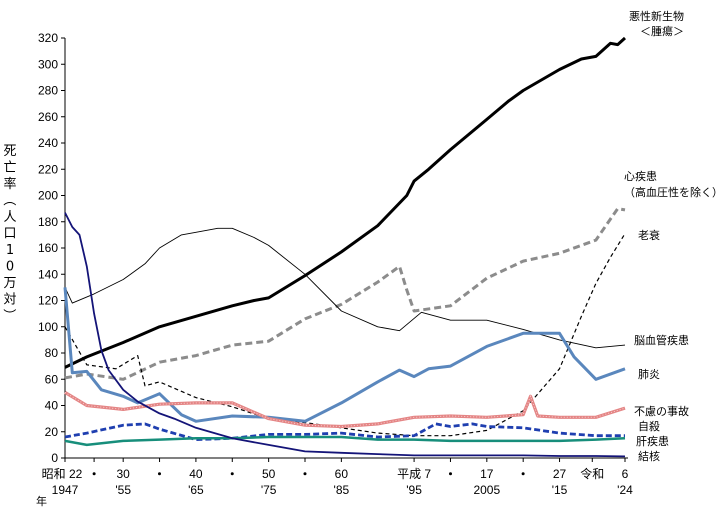 This screenshot has width=720, height=514. What do you see at coordinates (10, 250) in the screenshot?
I see `y-label-char: 1` at bounding box center [10, 250].